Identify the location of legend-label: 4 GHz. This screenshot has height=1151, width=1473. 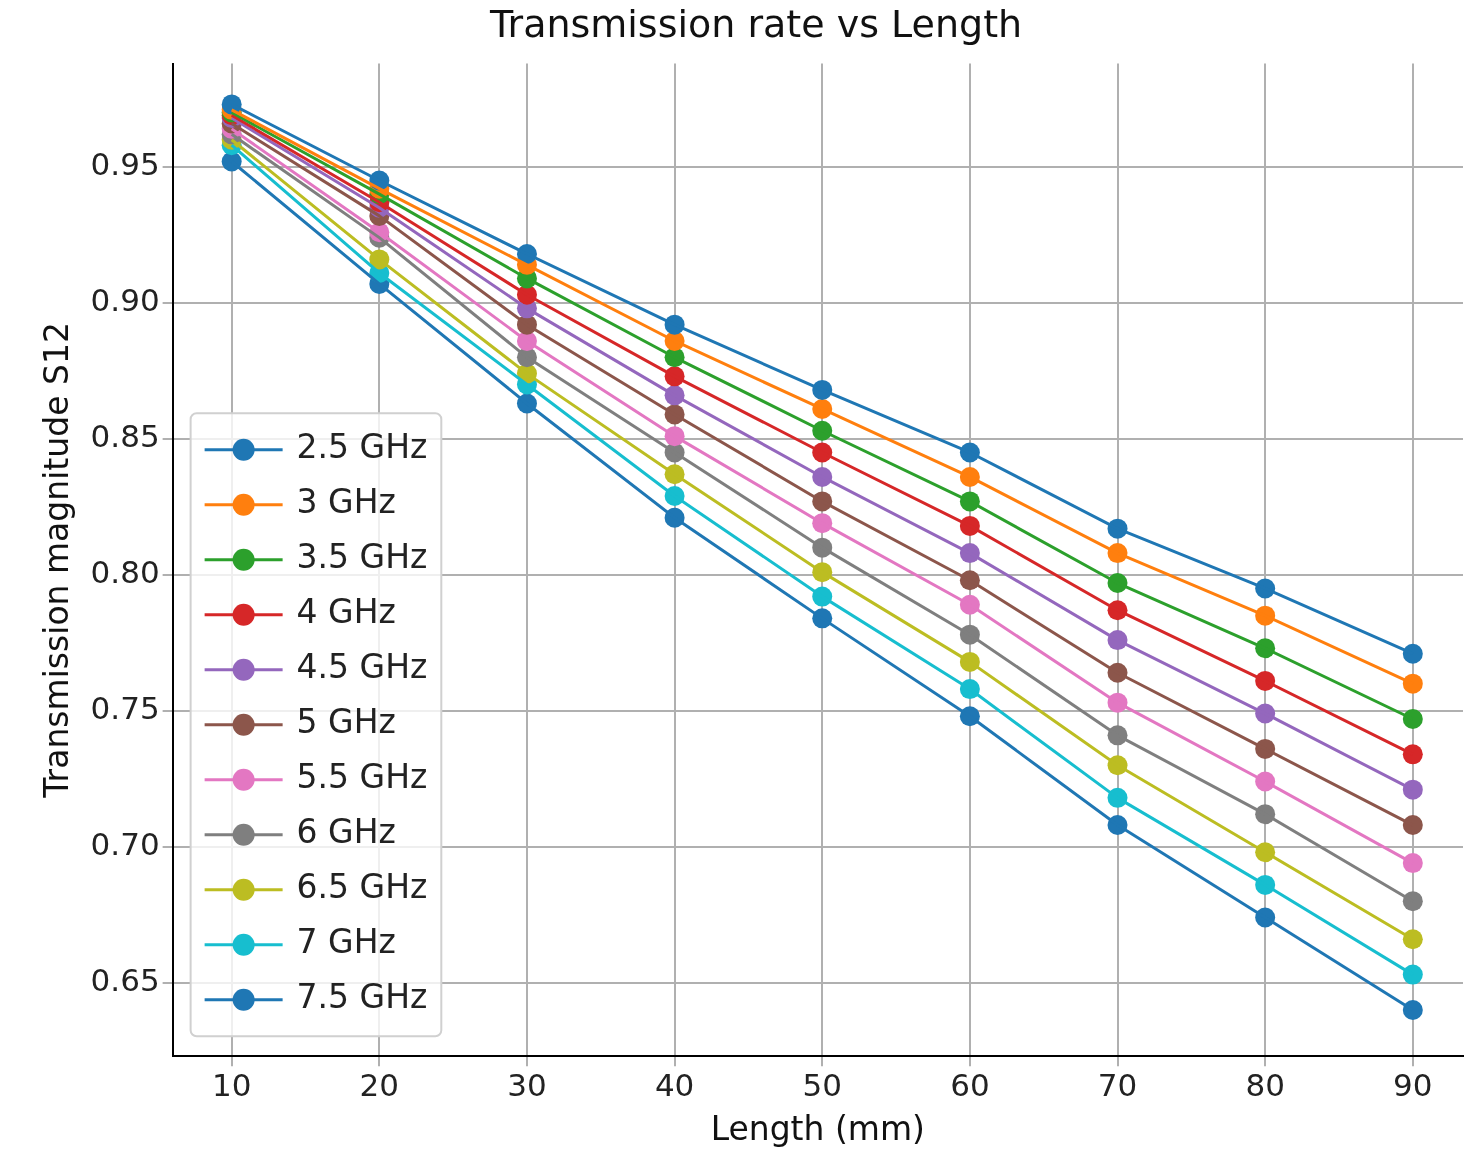
(346, 612).